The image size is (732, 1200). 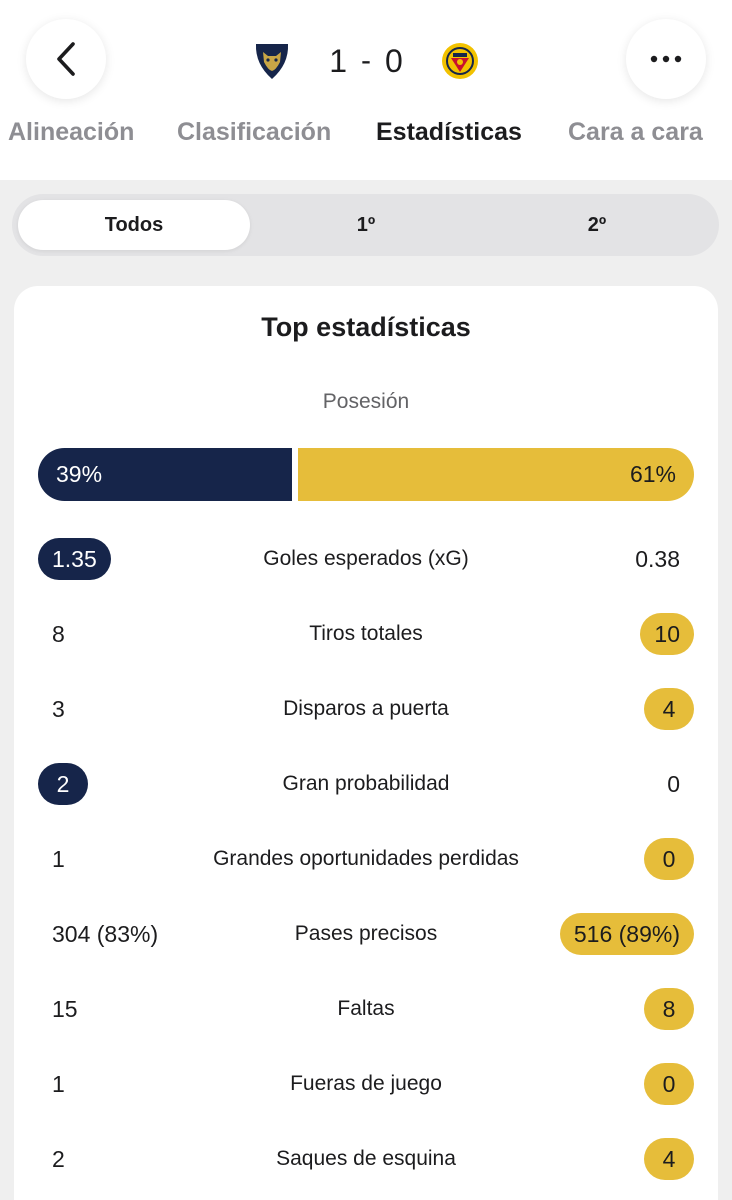 I want to click on stat-away-value: 8, so click(x=669, y=1009).